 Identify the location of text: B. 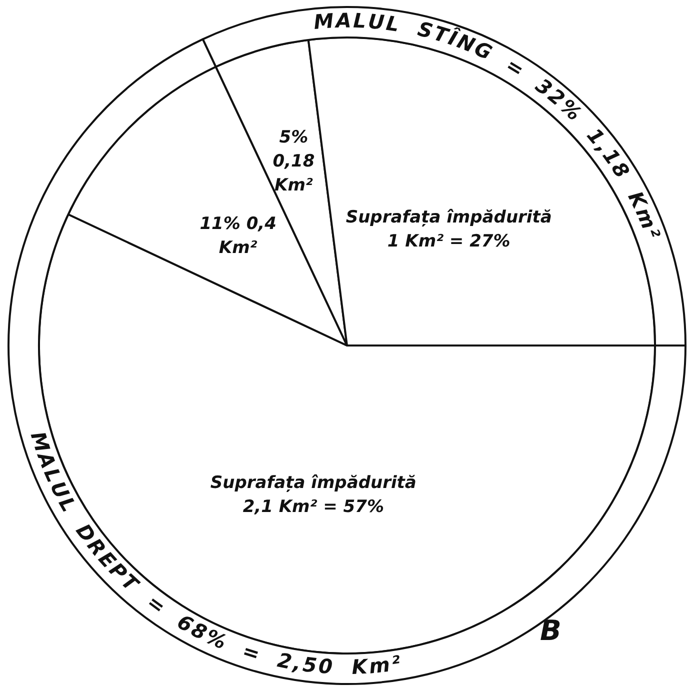
(551, 630).